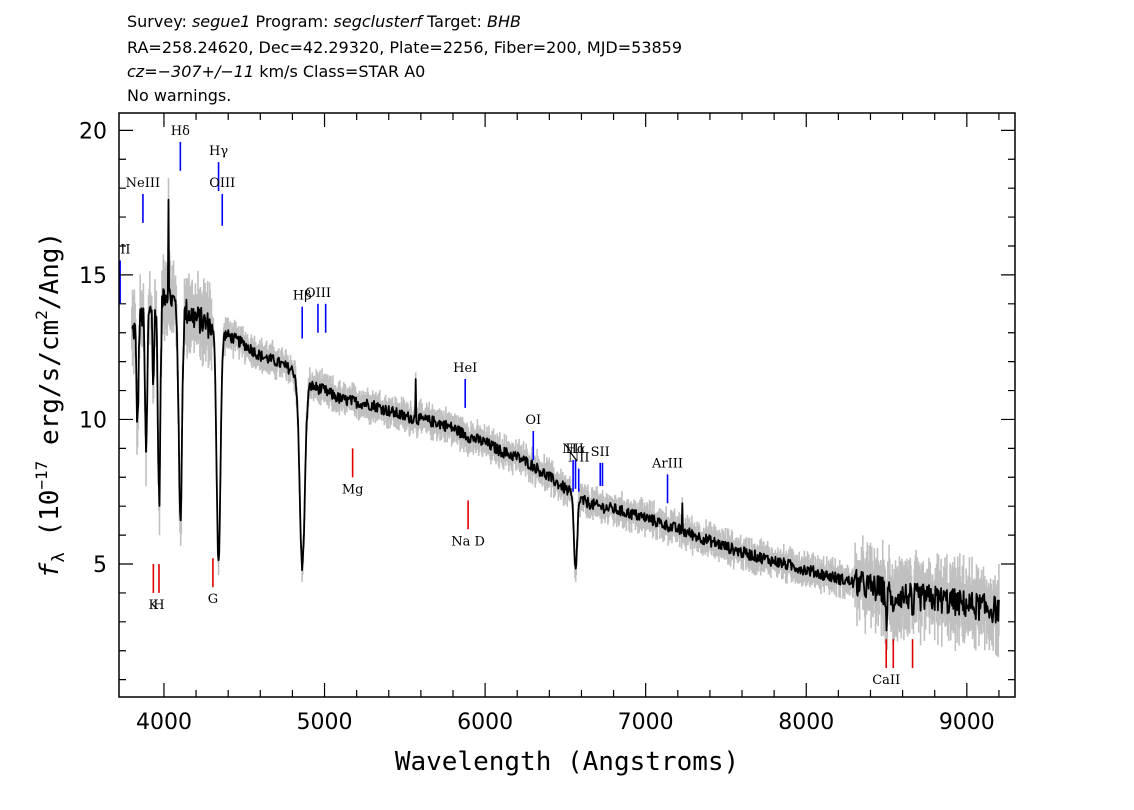 The width and height of the screenshot is (1134, 810). What do you see at coordinates (159, 21) in the screenshot?
I see `survey-label: Survey:` at bounding box center [159, 21].